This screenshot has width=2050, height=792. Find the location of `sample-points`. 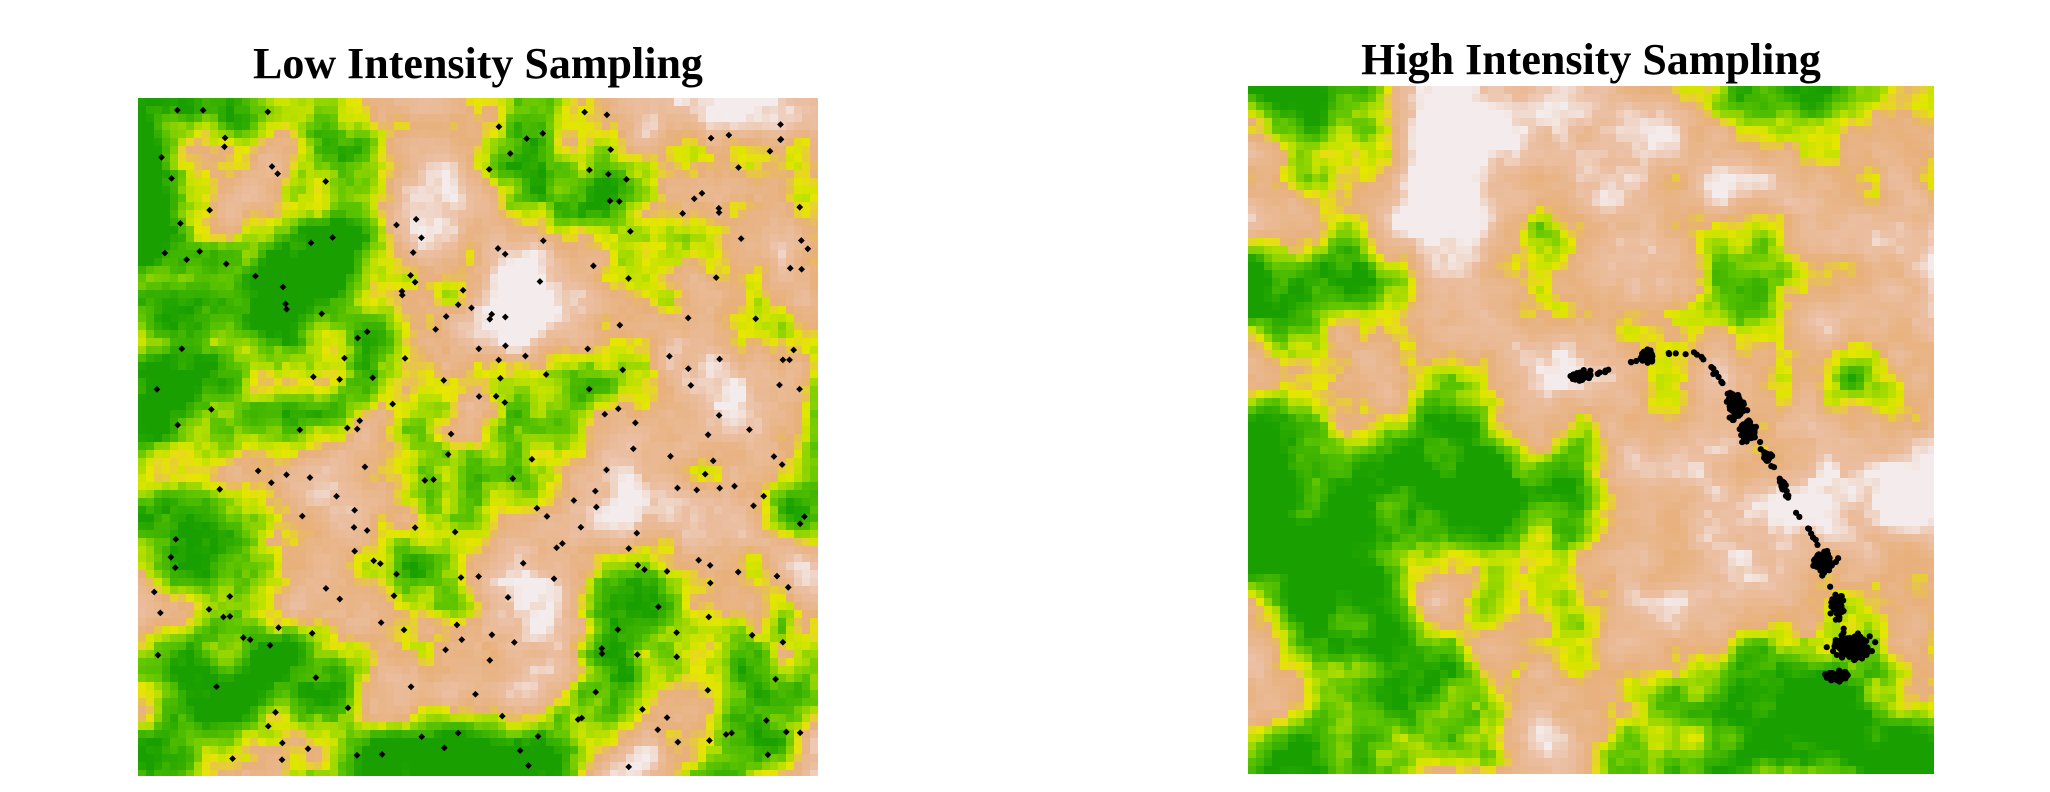

sample-points is located at coordinates (1723, 515).